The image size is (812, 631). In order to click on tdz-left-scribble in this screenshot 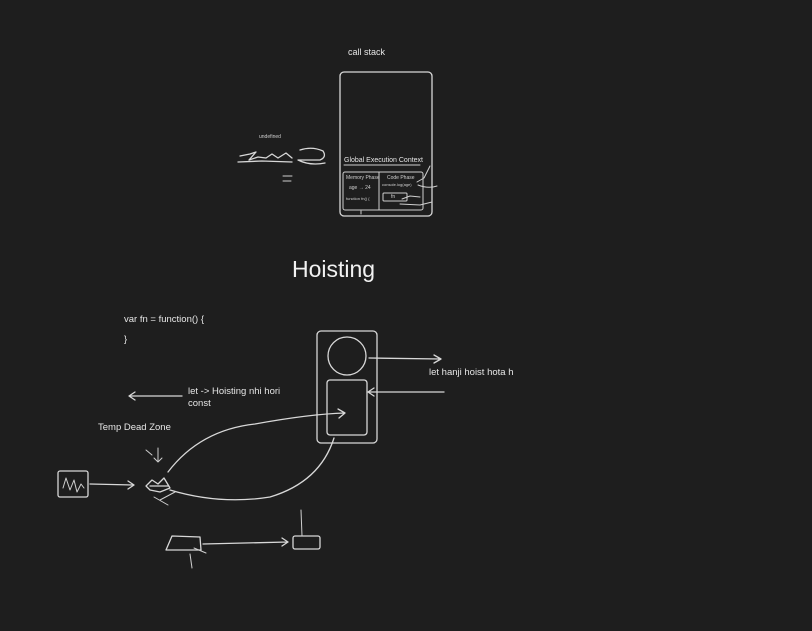, I will do `click(73, 485)`.